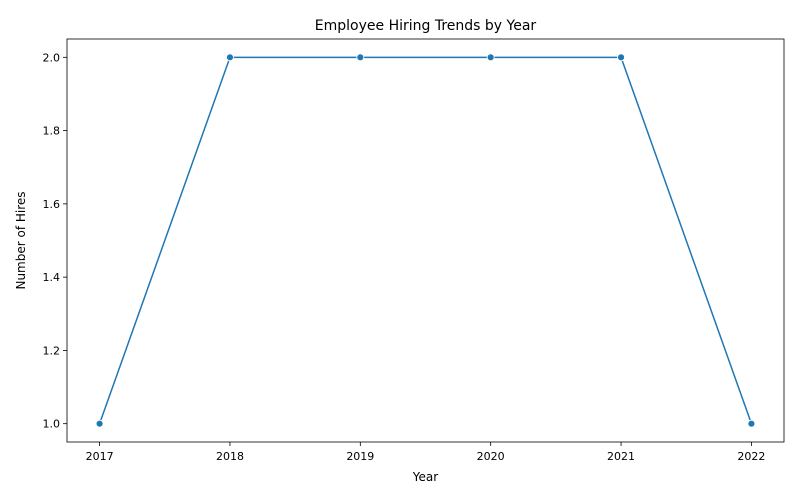  Describe the element at coordinates (52, 424) in the screenshot. I see `y-tick-label: 1.0` at that location.